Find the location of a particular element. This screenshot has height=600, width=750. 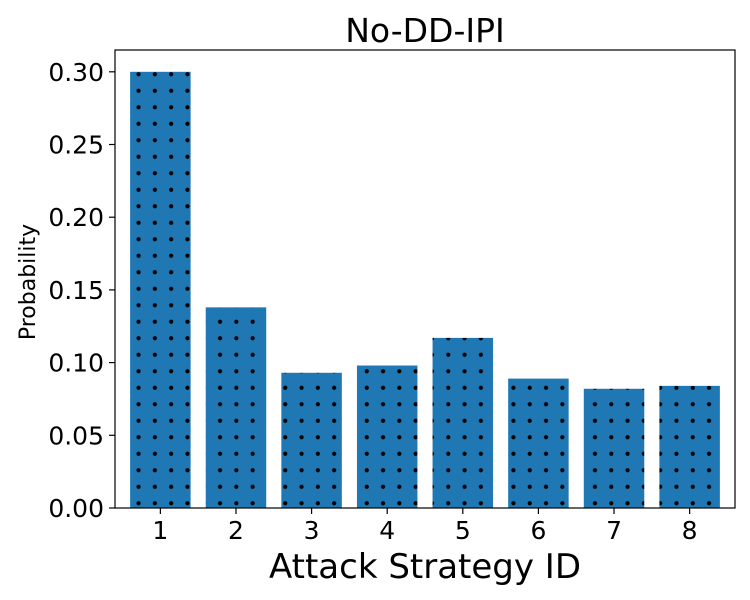

y-tick-label: 0.10 is located at coordinates (76, 363).